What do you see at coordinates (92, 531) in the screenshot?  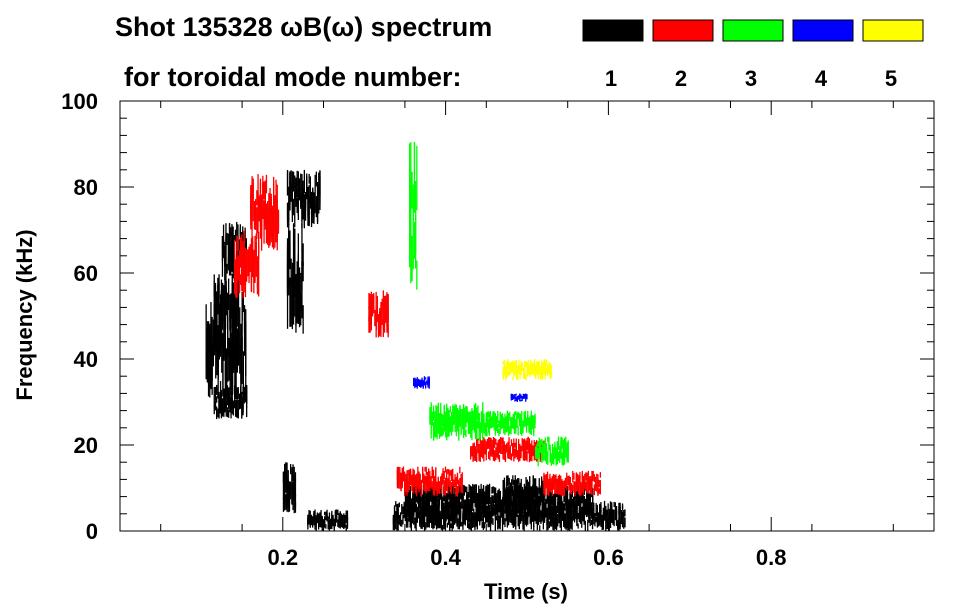 I see `y-tick-label: 0` at bounding box center [92, 531].